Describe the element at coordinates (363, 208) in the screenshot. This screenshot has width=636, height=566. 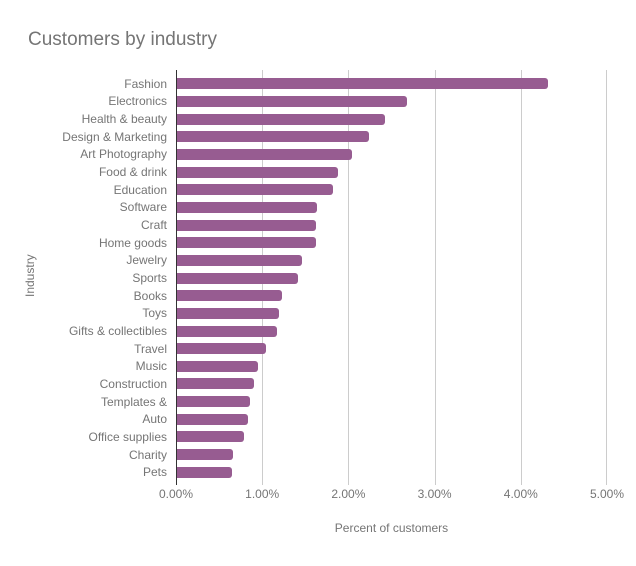
I see `bar-row: Software` at that location.